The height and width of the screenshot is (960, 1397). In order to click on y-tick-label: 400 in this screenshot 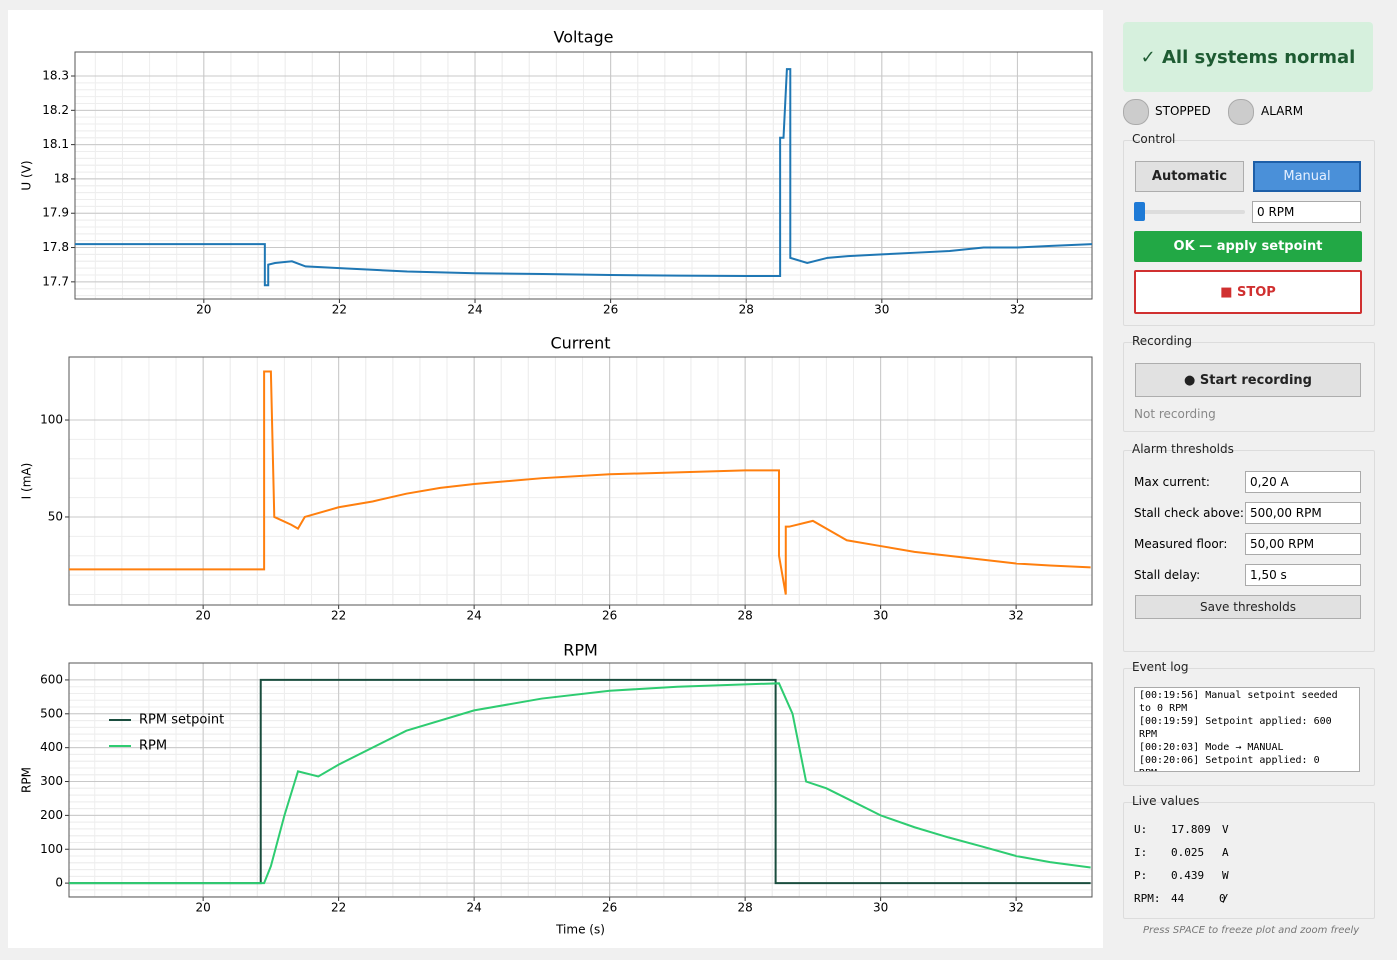, I will do `click(51, 747)`.